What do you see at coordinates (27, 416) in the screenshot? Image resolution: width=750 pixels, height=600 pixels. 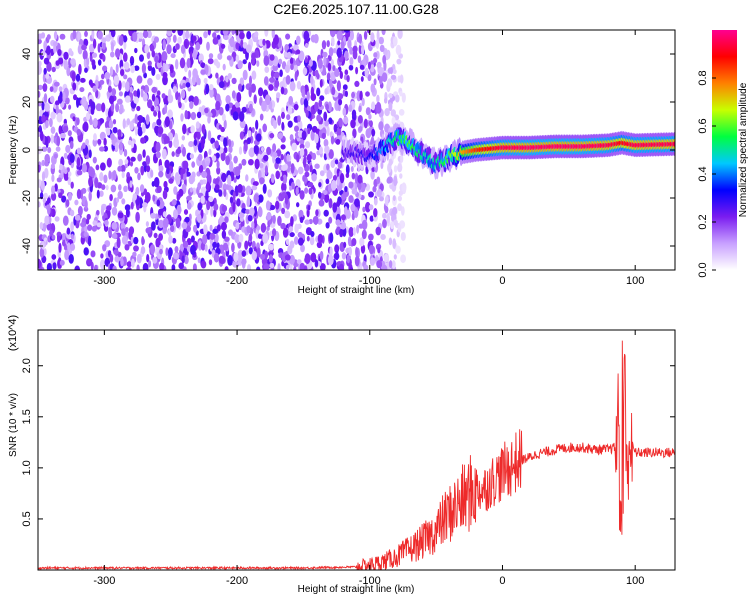 I see `y-tick-label: 1.5` at bounding box center [27, 416].